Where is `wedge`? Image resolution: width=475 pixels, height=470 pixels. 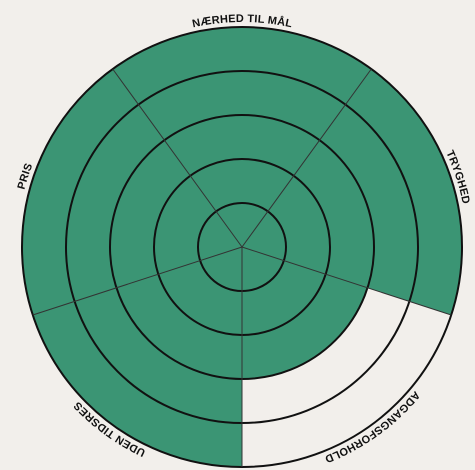 wedge is located at coordinates (305, 313).